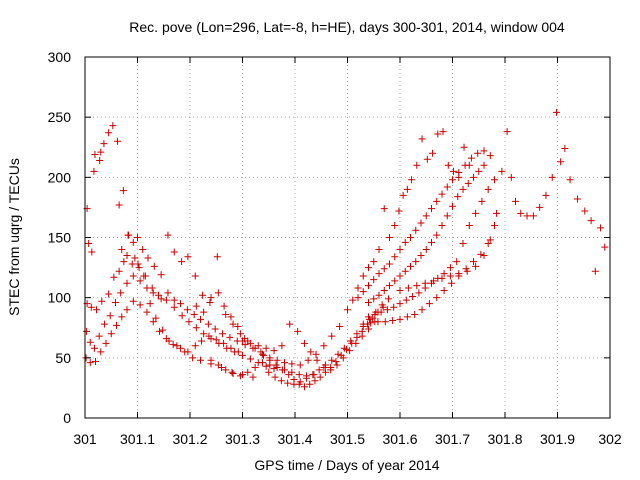  I want to click on y-tick-label: 300, so click(60, 57).